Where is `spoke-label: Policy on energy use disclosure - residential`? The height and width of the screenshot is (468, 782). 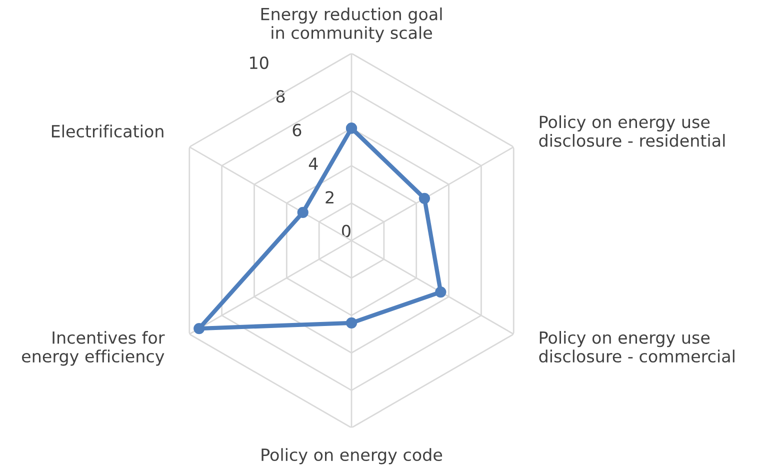 spoke-label: Policy on energy use disclosure - residential is located at coordinates (632, 131).